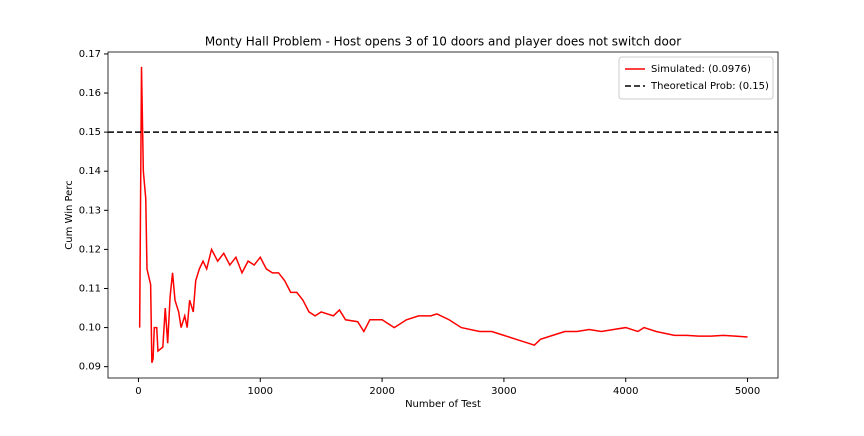 The image size is (864, 436). I want to click on legend-label: Theoretical Prob: (0.15), so click(709, 86).